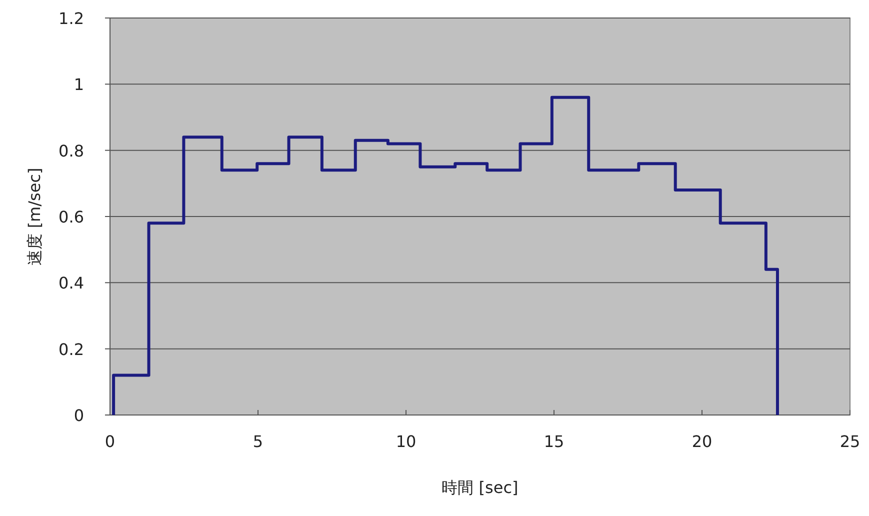 The width and height of the screenshot is (869, 516). What do you see at coordinates (34, 217) in the screenshot?
I see `y-axis-title: 速度 [m/sec]` at bounding box center [34, 217].